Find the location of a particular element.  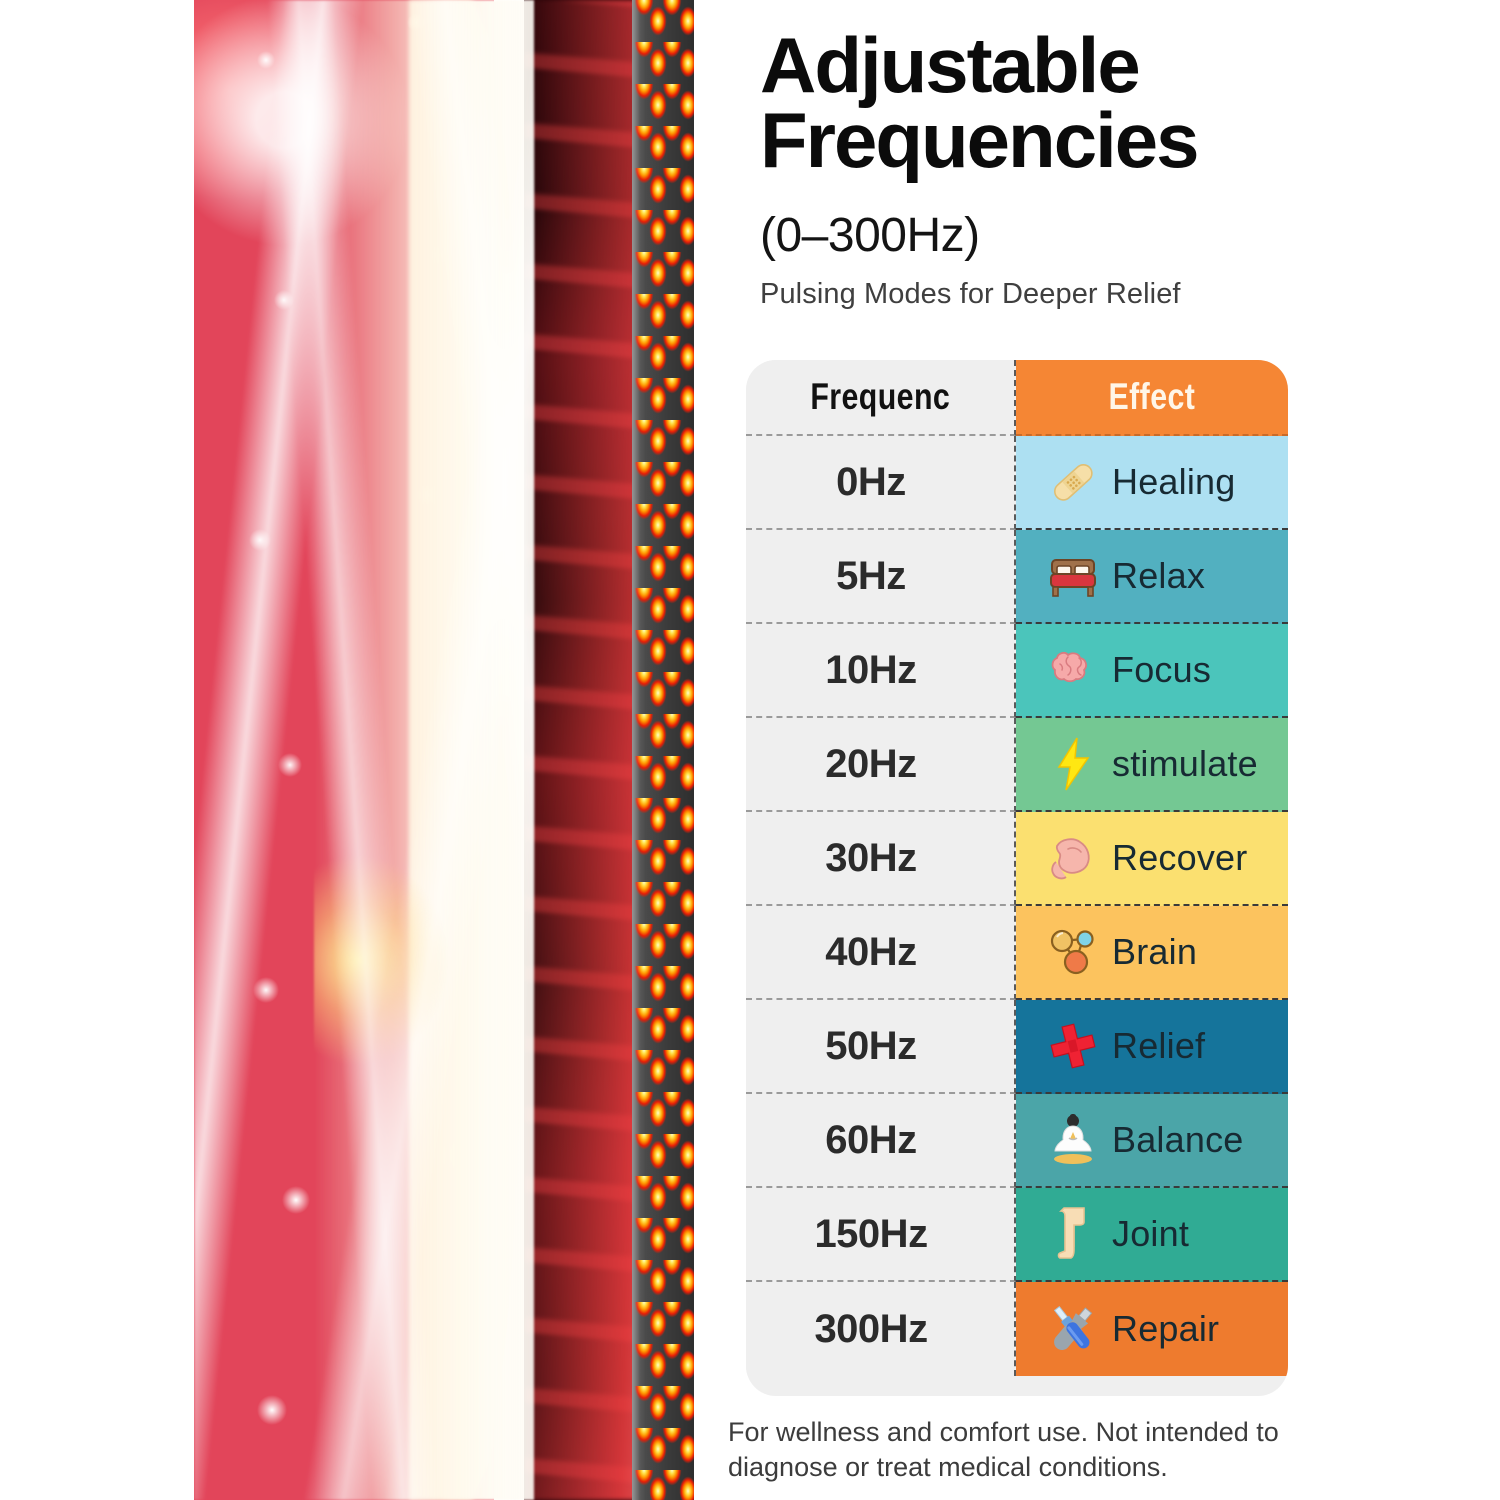

cell-frequency: 40Hz is located at coordinates (881, 953).